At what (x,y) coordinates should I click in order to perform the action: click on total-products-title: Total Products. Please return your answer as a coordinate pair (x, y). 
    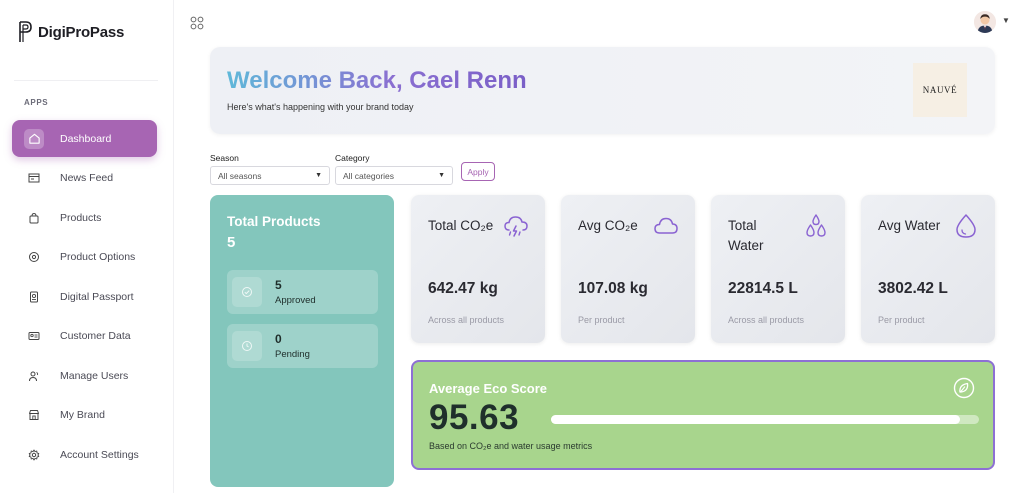
    Looking at the image, I should click on (274, 221).